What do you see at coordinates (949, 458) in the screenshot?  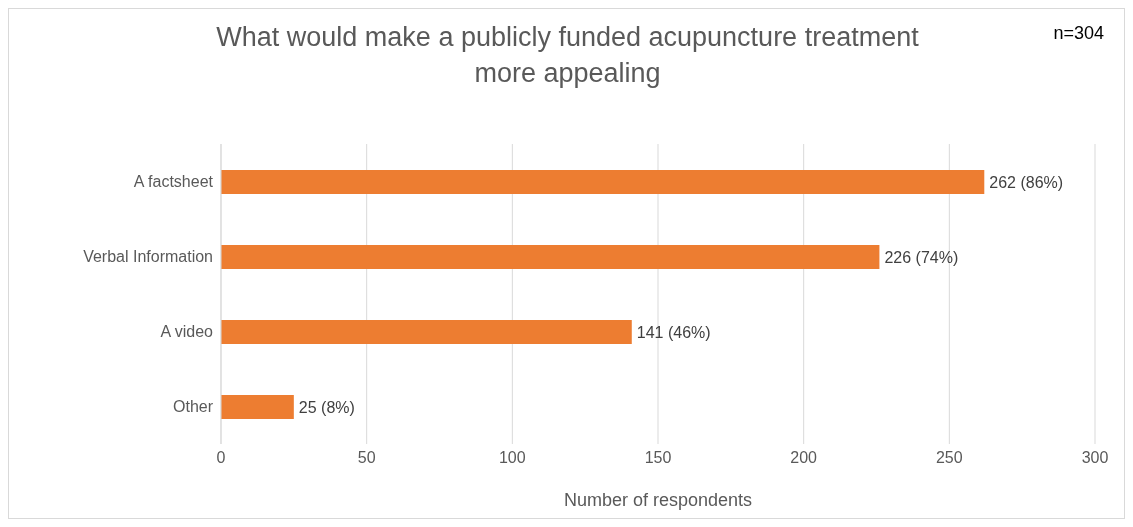 I see `x-tick-label: 250` at bounding box center [949, 458].